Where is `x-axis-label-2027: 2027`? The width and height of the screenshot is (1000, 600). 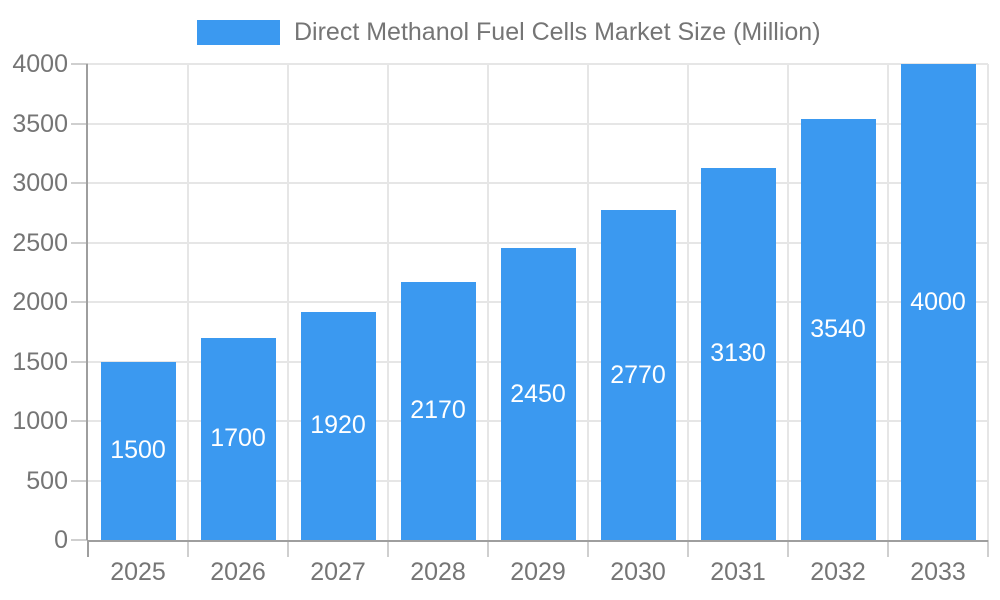 x-axis-label-2027: 2027 is located at coordinates (338, 572).